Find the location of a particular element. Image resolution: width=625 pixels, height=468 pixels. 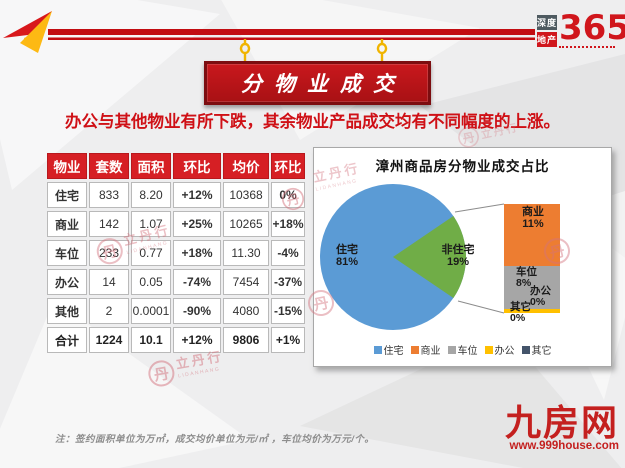

table-total-row: 合计 1224 10.1 +12% 9806 +1% is located at coordinates (176, 340).